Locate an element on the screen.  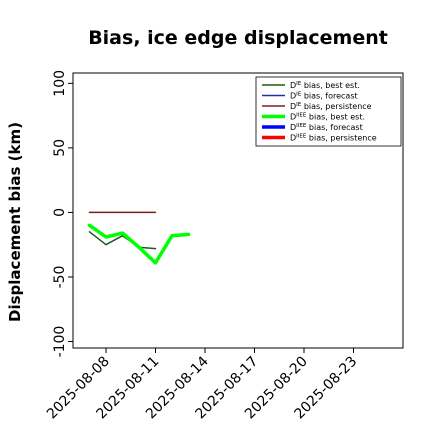
legend-entry-label: DIE bias, forecast is located at coordinates (324, 96).